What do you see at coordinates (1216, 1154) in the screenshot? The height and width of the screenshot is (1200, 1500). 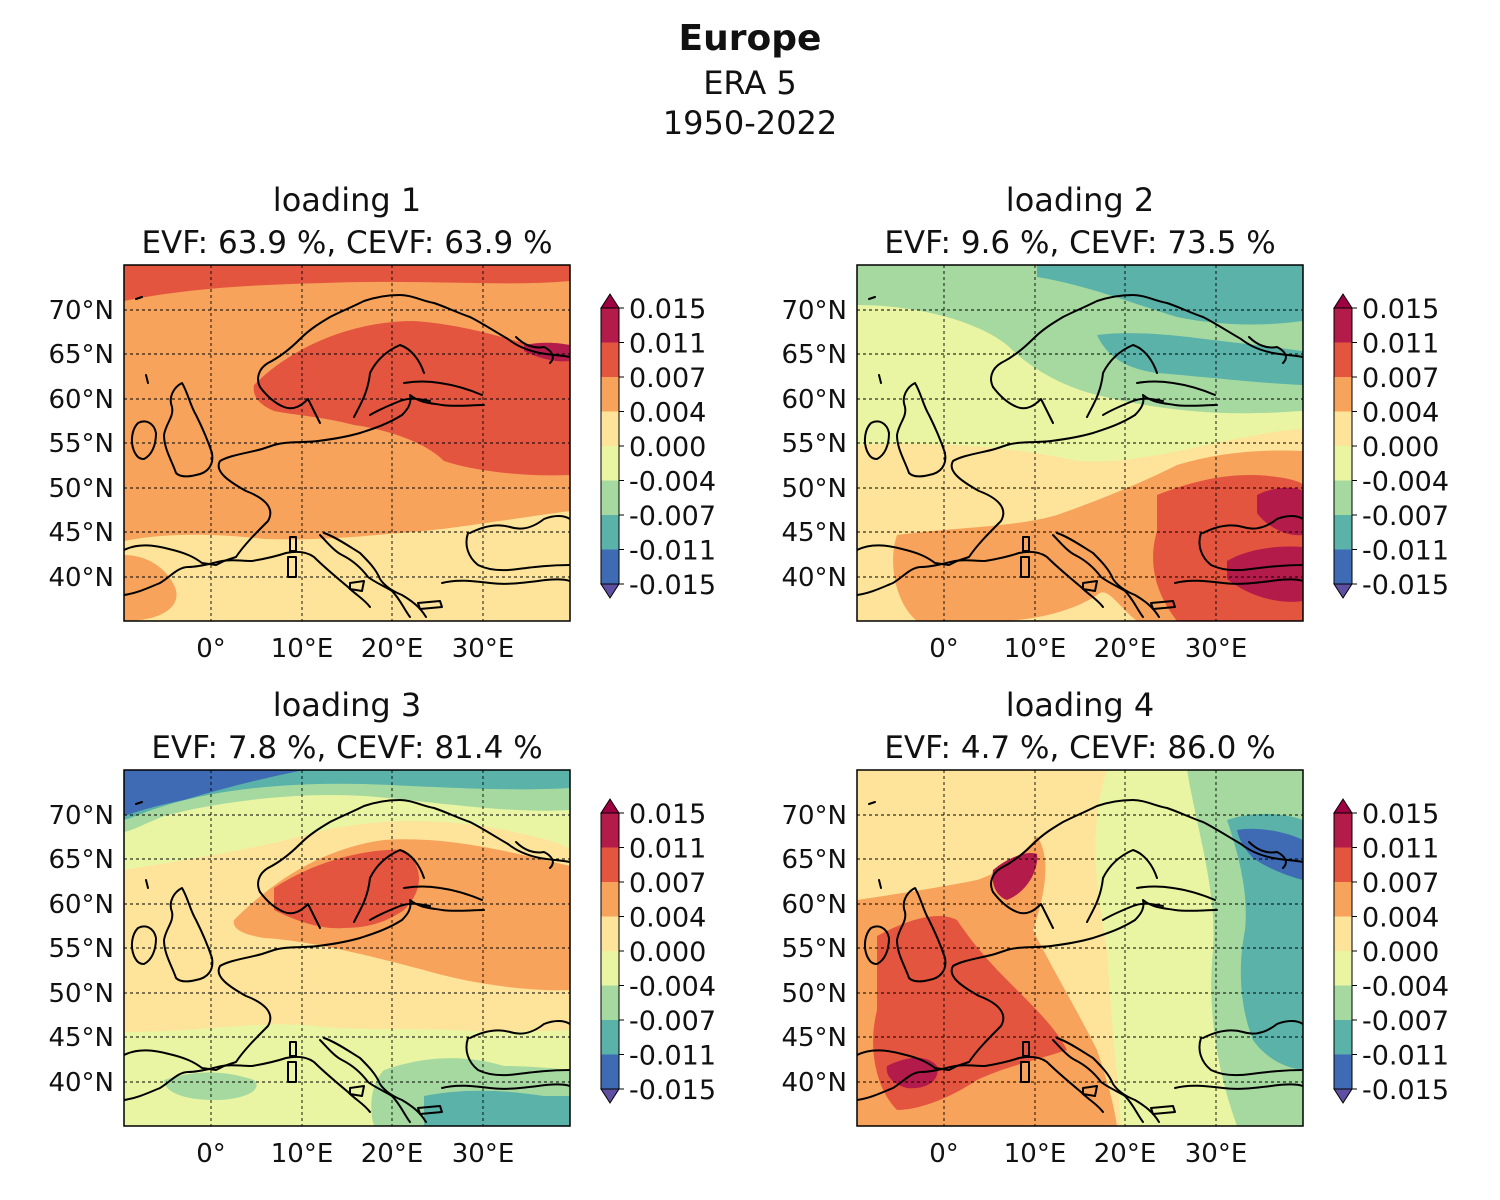 I see `lon-tick-label: 30°E` at bounding box center [1216, 1154].